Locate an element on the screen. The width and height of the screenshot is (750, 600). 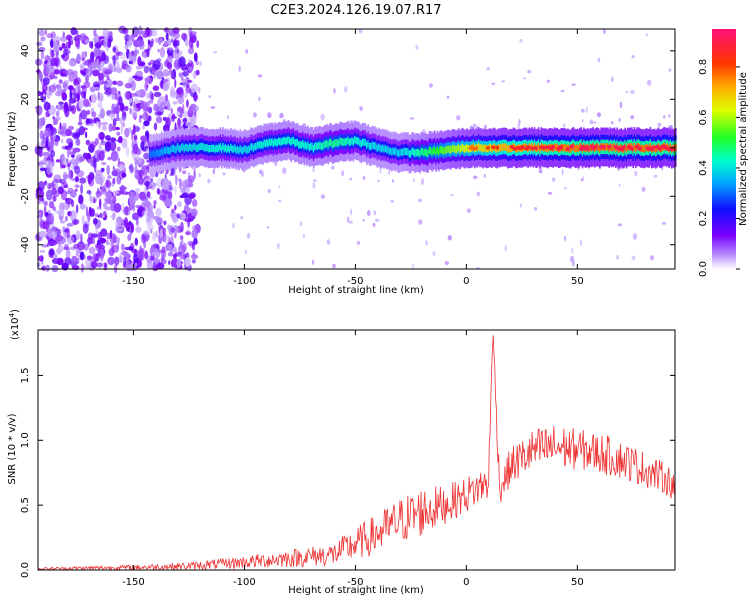
colorbar-tick-label: 0.0 is located at coordinates (703, 269).